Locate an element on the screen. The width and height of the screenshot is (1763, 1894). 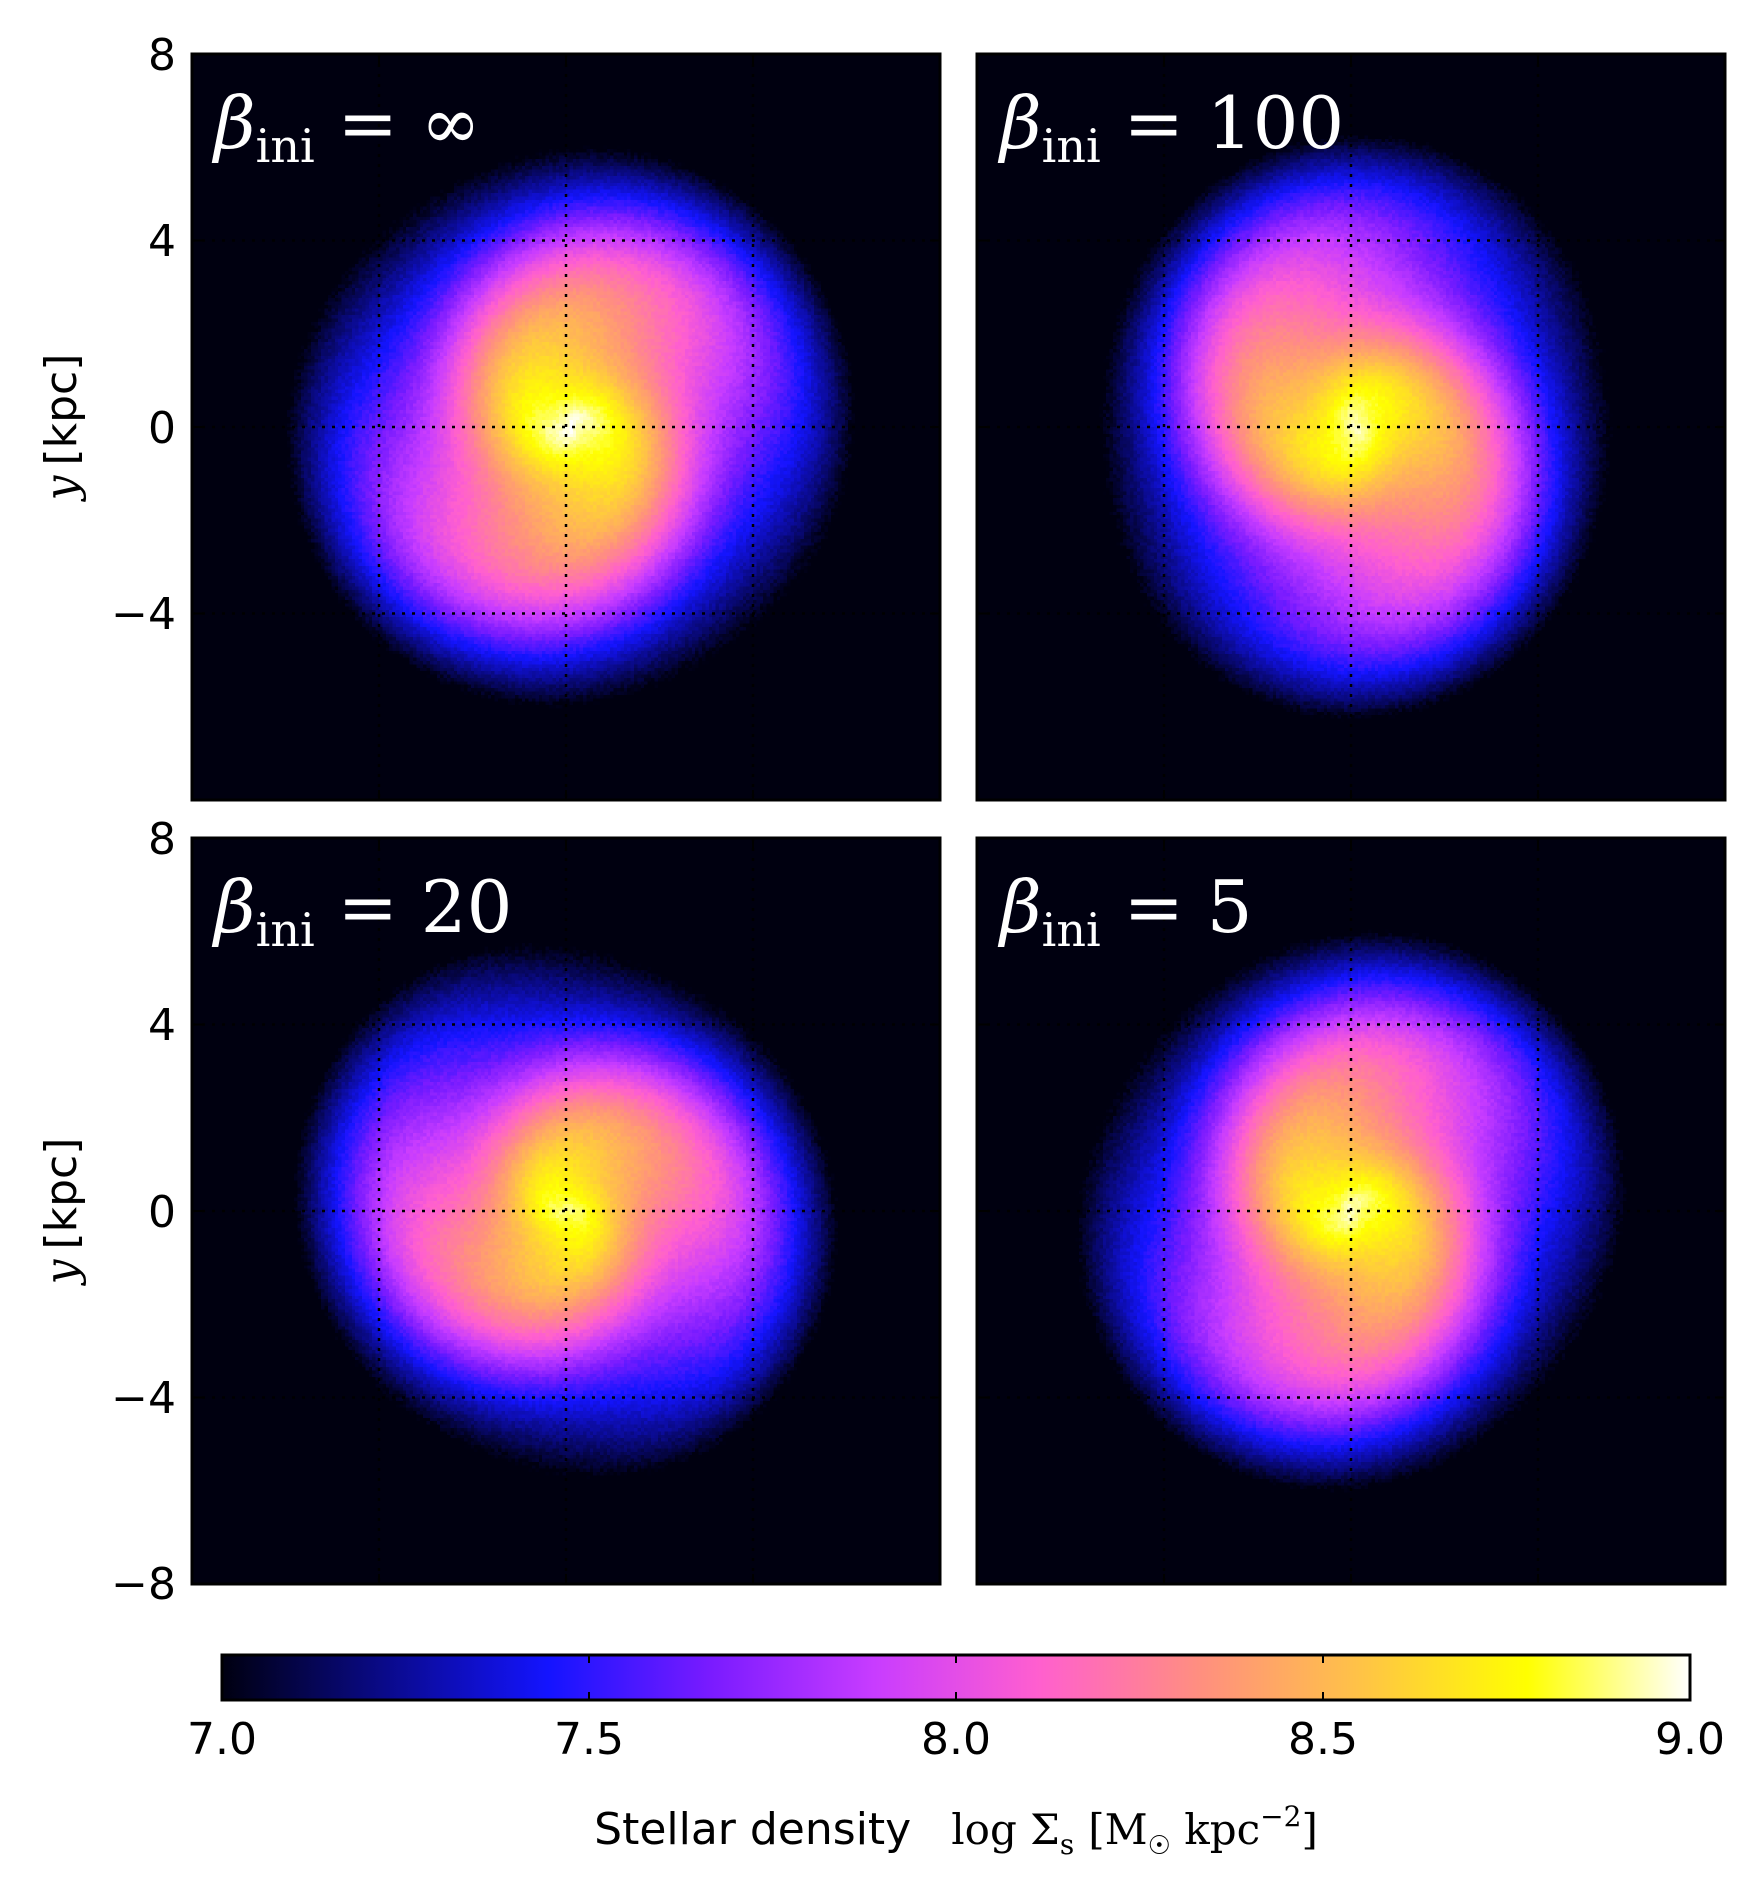
colorbar-tick-label: 7.5 is located at coordinates (589, 1739).